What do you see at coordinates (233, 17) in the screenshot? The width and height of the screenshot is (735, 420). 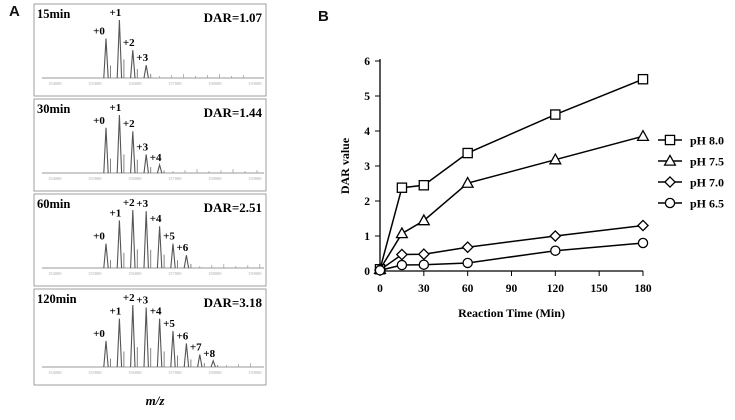 I see `spectrum-dar-label: DAR=1.07` at bounding box center [233, 17].